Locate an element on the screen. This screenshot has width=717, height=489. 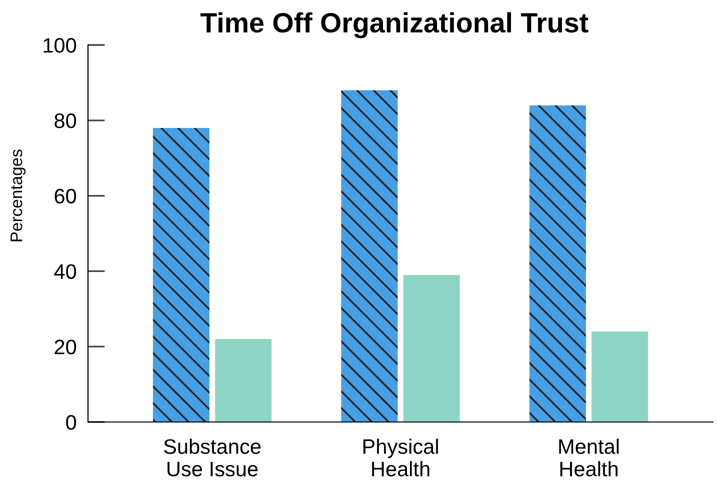
x-tick-label: Mental Health is located at coordinates (589, 457).